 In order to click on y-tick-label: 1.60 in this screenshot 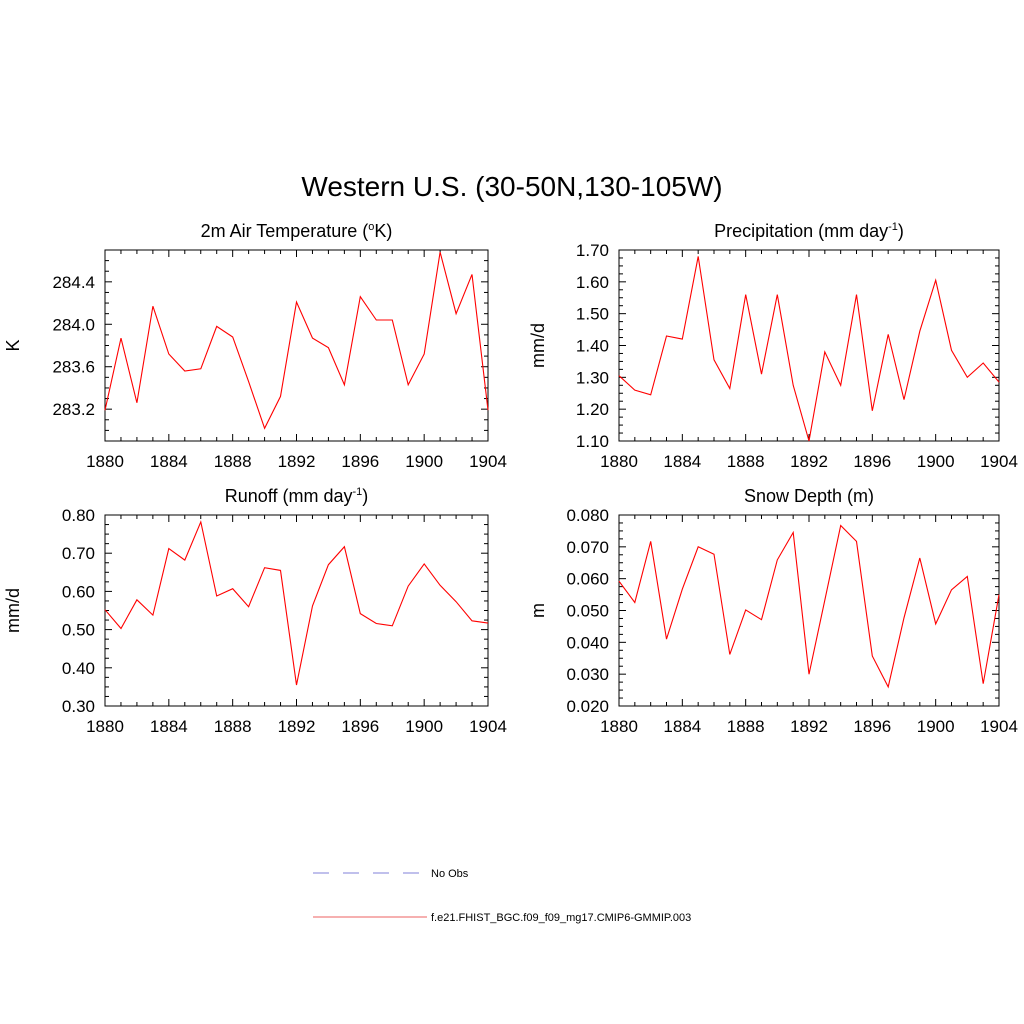, I will do `click(592, 282)`.